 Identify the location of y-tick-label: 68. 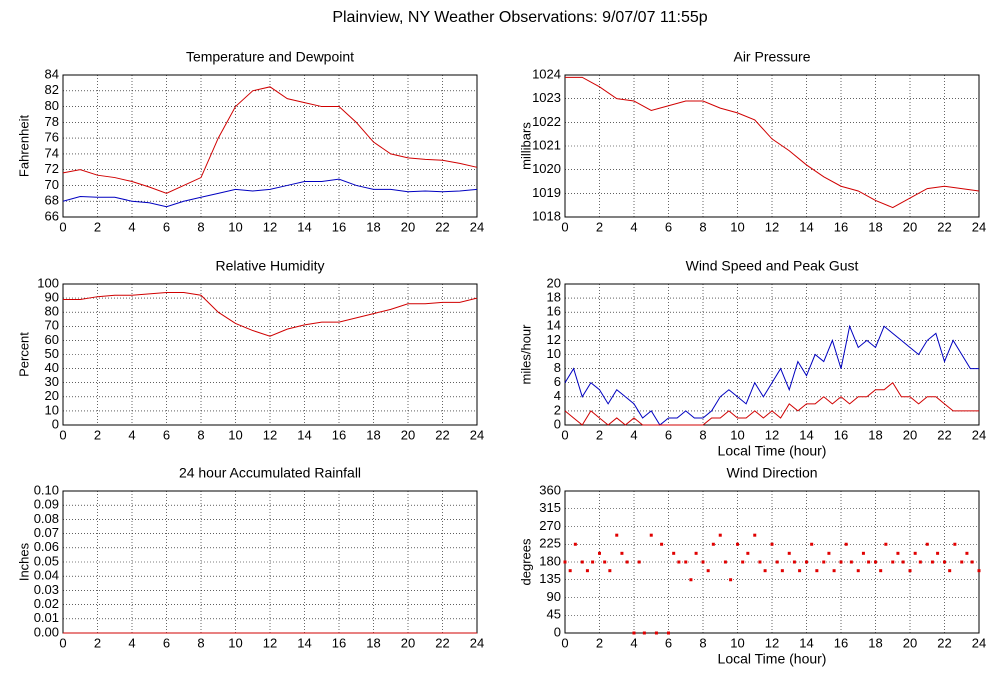
(52, 200).